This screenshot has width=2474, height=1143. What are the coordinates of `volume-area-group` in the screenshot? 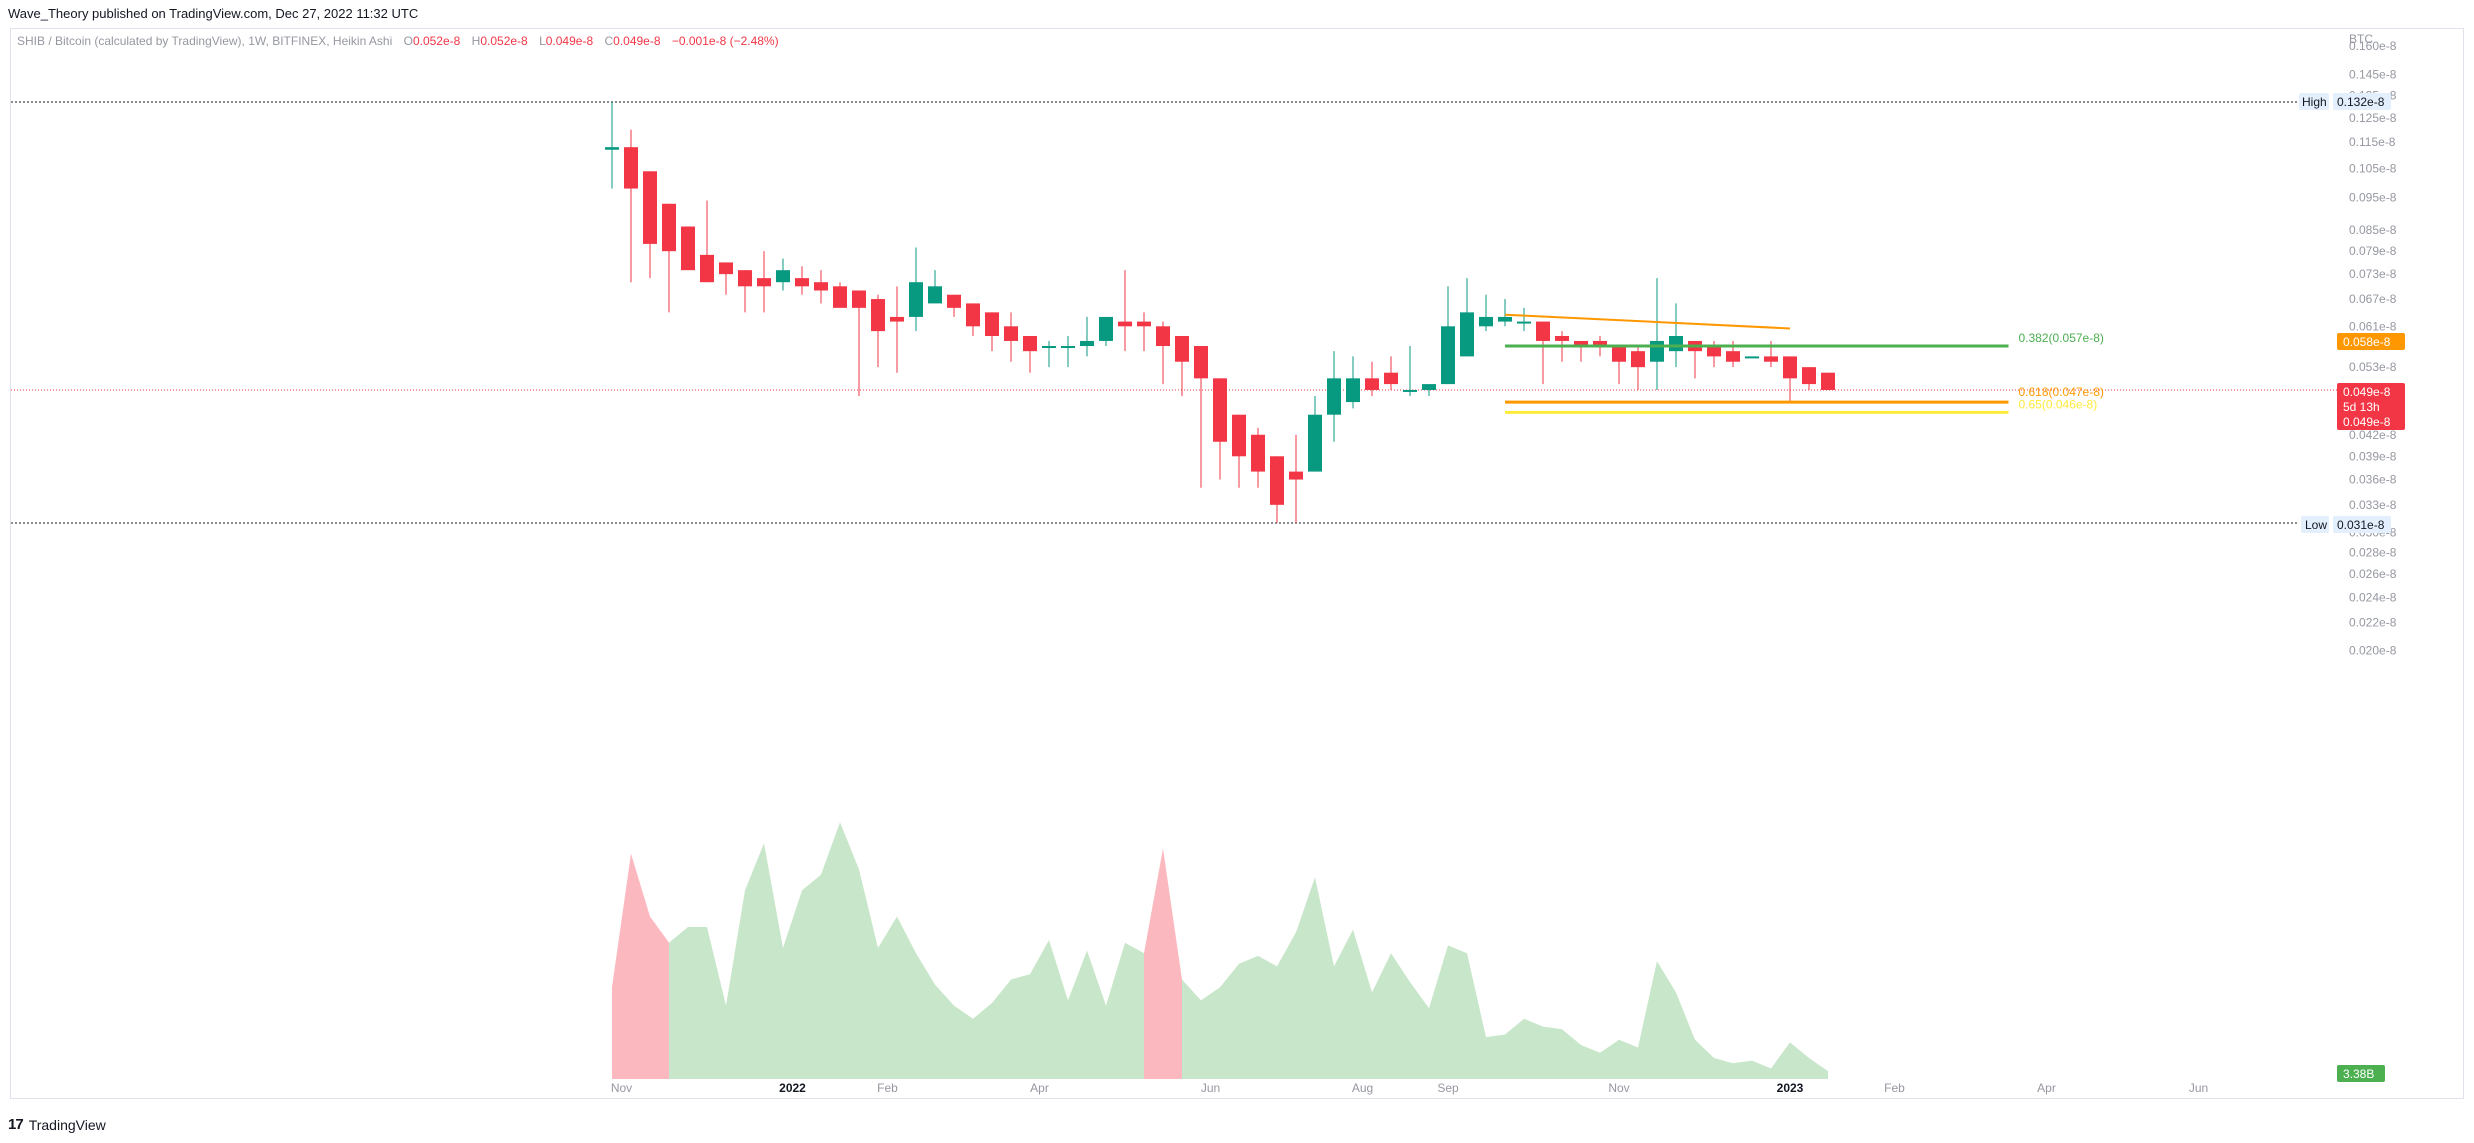 It's located at (1220, 950).